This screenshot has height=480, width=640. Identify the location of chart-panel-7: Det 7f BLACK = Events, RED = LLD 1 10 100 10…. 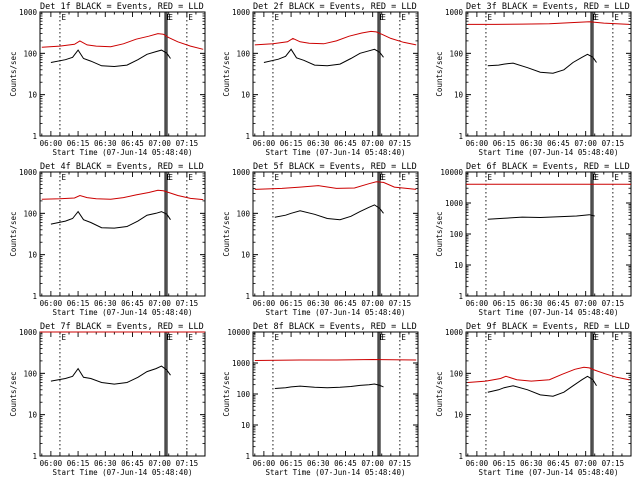
(107, 399).